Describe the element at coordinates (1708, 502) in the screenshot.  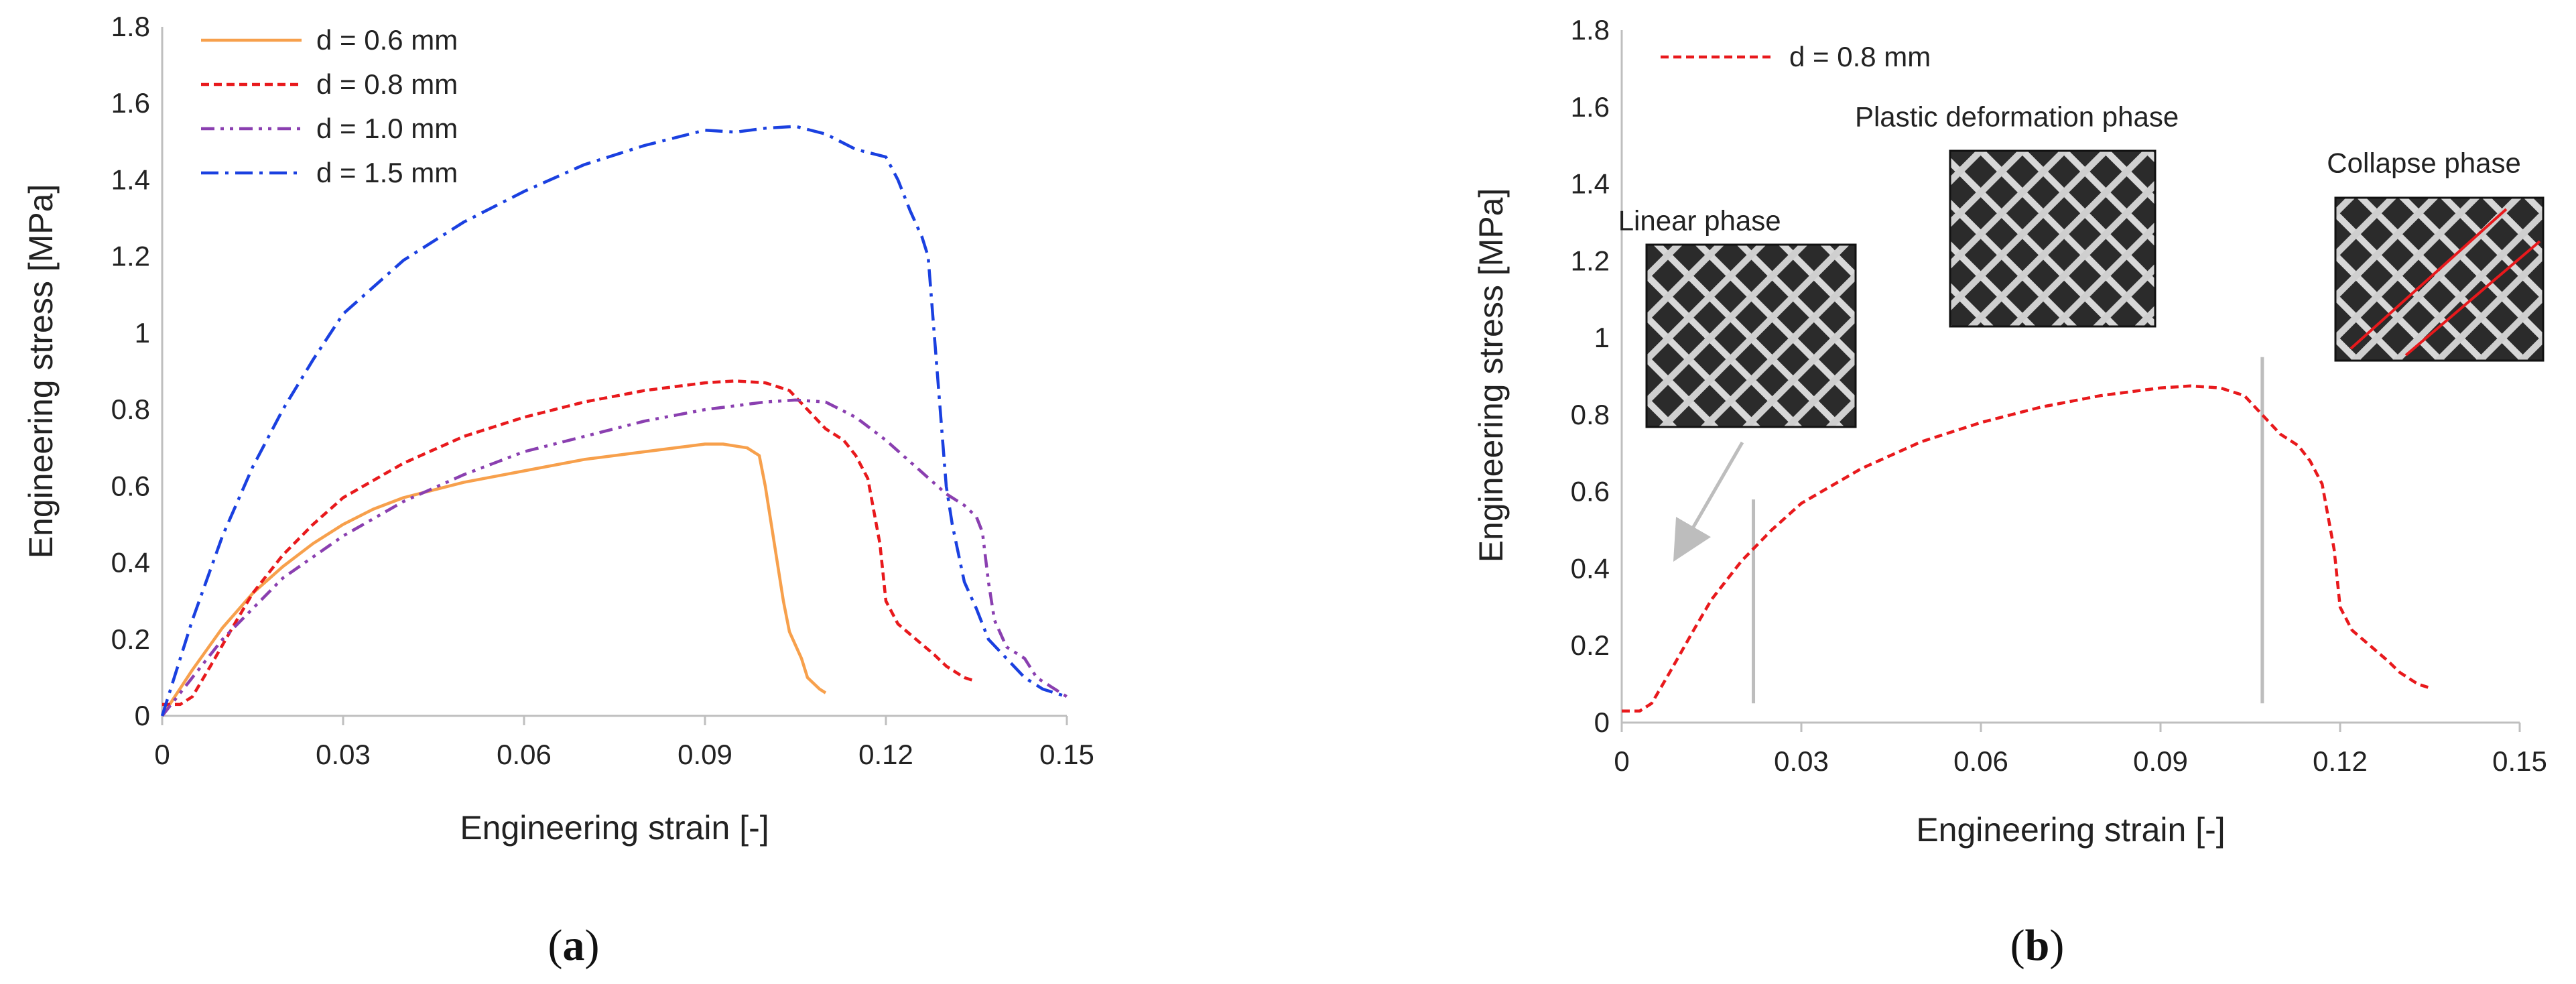
I see `linear-phase-arrow` at that location.